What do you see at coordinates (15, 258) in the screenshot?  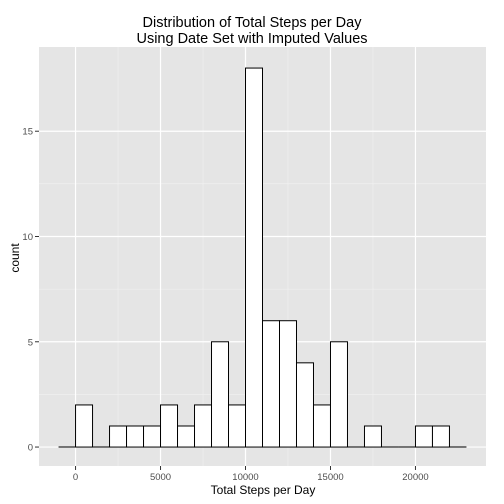 I see `y-axis-title: count` at bounding box center [15, 258].